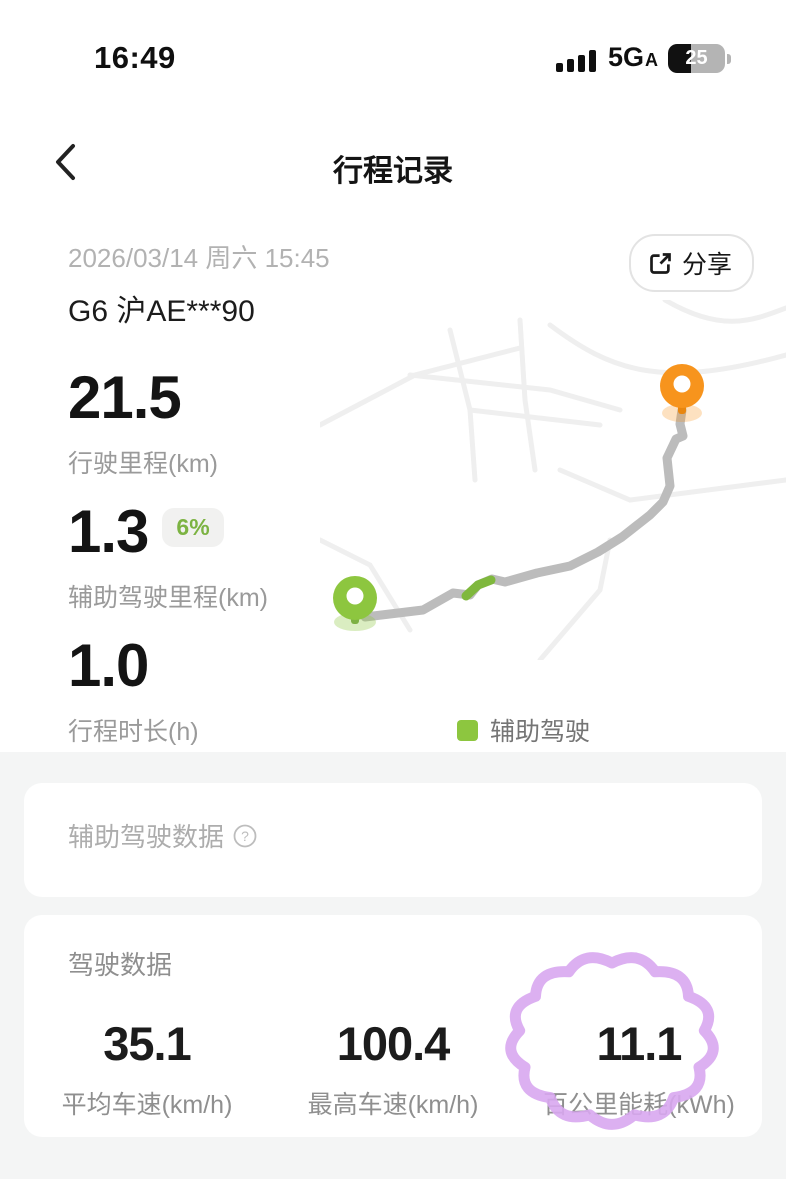 Image resolution: width=786 pixels, height=1179 pixels. I want to click on duration-value: 1.0, so click(108, 665).